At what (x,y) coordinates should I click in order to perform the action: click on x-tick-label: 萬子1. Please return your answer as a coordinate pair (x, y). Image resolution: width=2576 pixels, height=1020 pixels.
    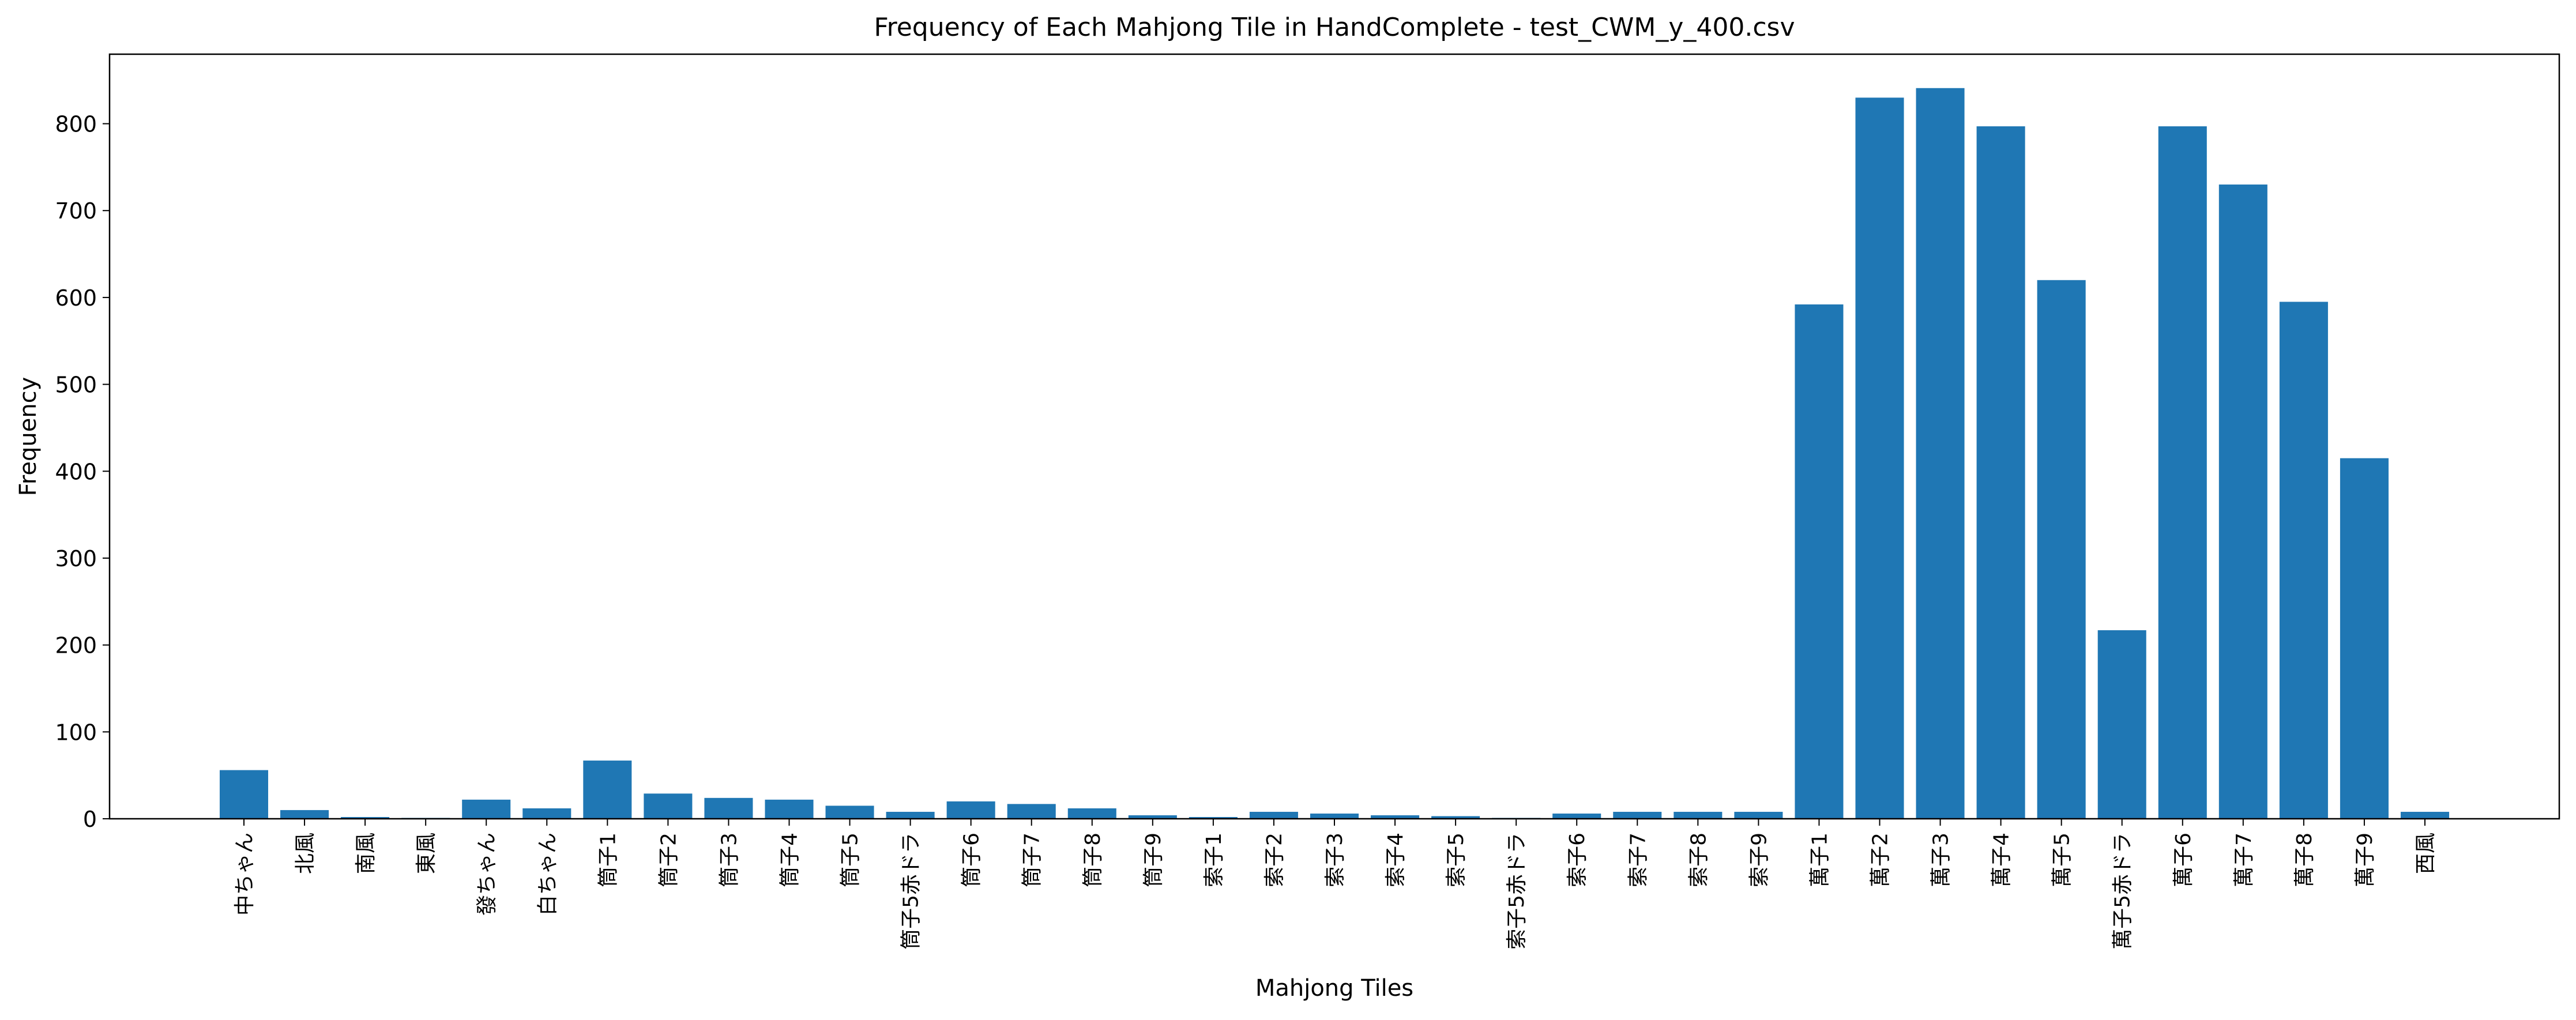
    Looking at the image, I should click on (1820, 860).